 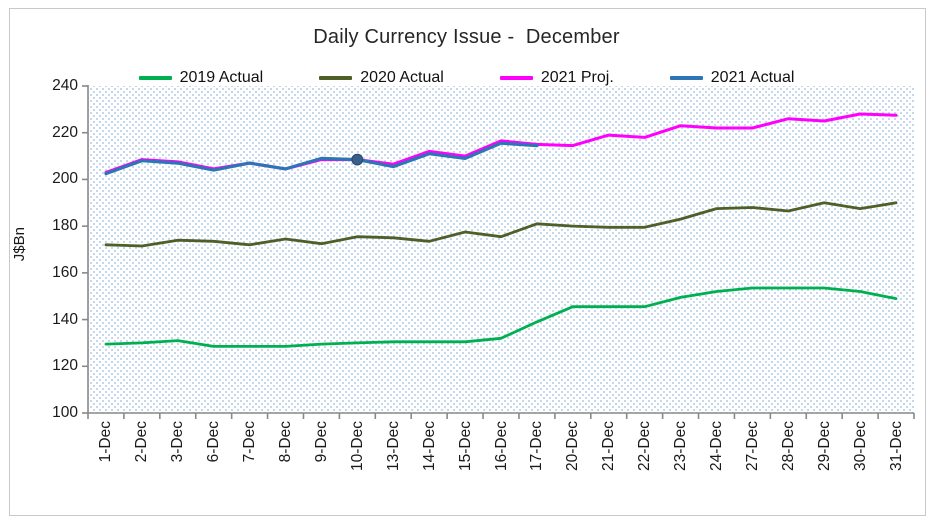 What do you see at coordinates (321, 442) in the screenshot?
I see `x-axis-label-9-Dec: 9-Dec` at bounding box center [321, 442].